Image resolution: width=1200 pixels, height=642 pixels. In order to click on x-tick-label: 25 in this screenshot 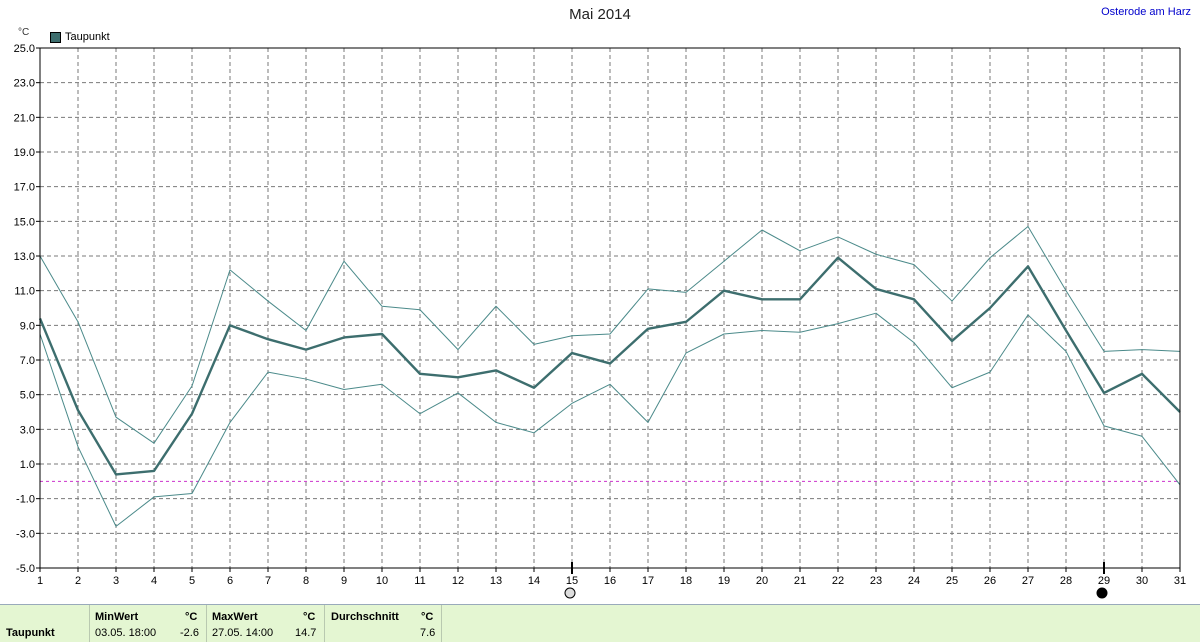, I will do `click(952, 581)`.